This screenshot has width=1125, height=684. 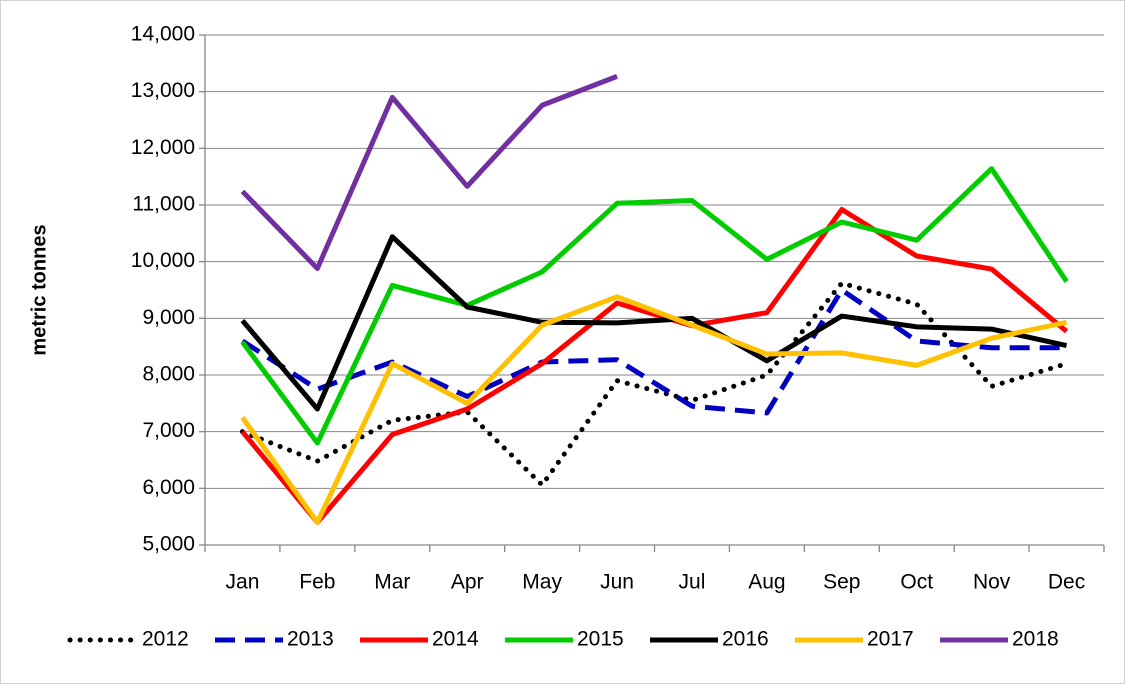 What do you see at coordinates (916, 582) in the screenshot?
I see `x-tick-label: Oct` at bounding box center [916, 582].